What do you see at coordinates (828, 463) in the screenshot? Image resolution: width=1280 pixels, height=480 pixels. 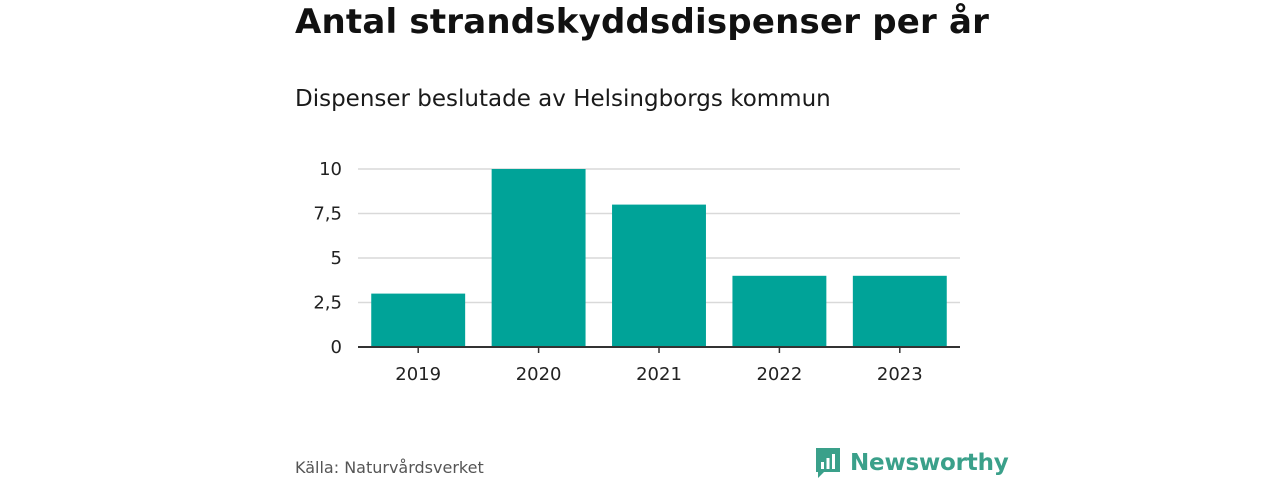 I see `newsworthy-logo-icon` at bounding box center [828, 463].